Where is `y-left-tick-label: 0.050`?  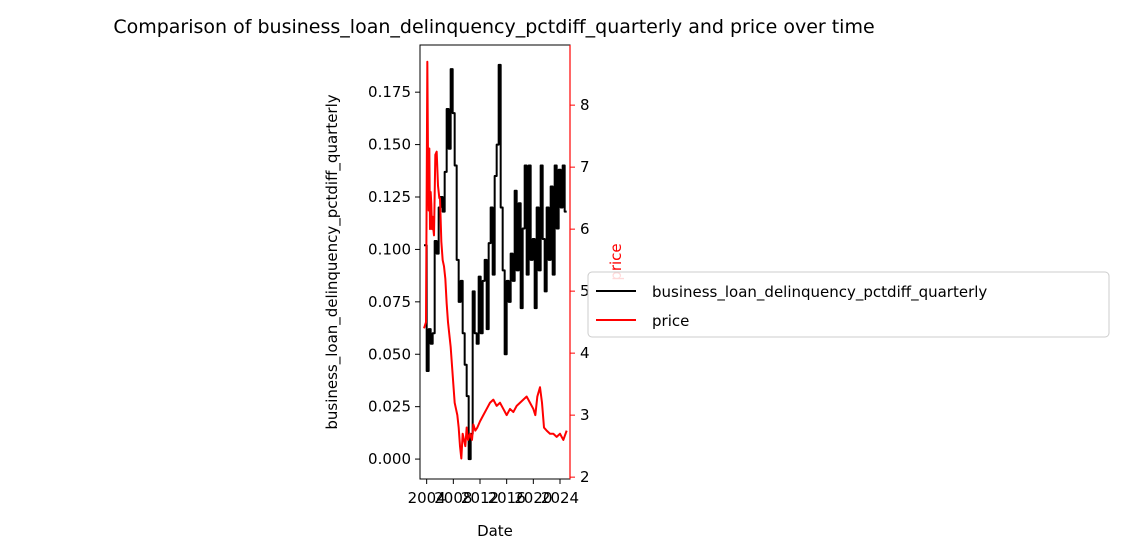
y-left-tick-label: 0.050 is located at coordinates (389, 354).